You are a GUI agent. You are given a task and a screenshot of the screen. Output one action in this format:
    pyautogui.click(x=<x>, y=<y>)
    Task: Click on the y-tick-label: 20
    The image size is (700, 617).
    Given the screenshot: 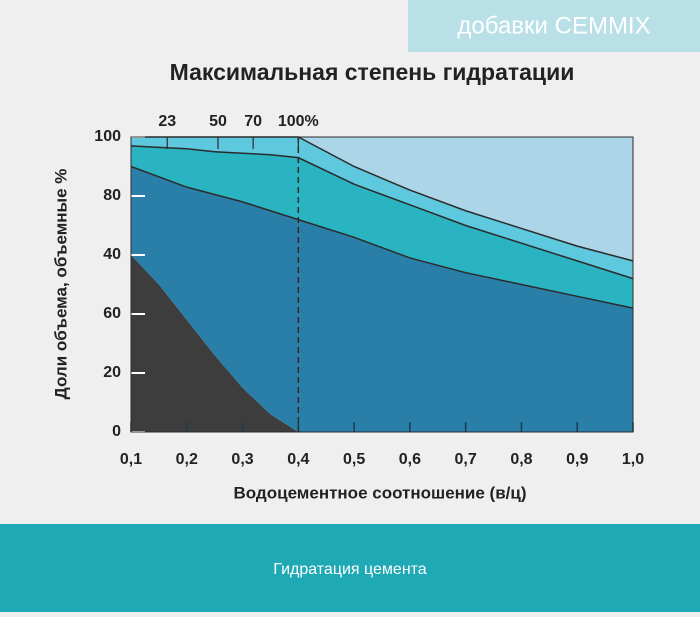 What is the action you would take?
    pyautogui.click(x=112, y=372)
    